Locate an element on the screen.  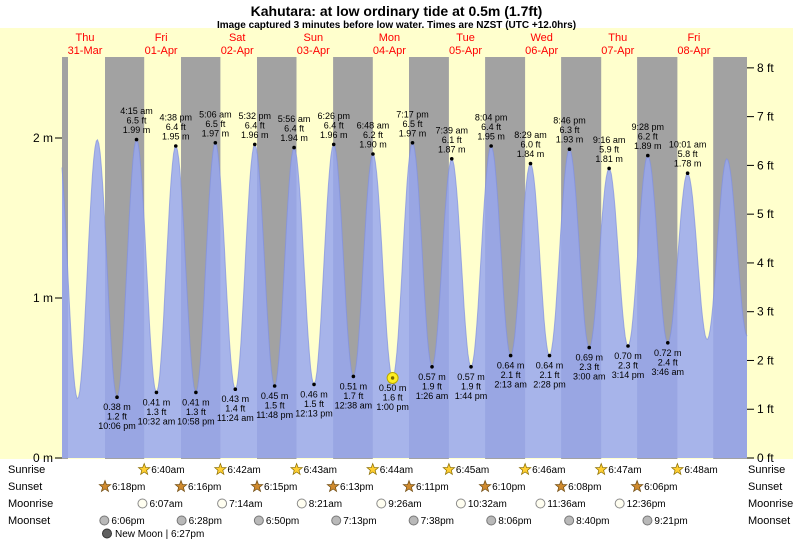
low-tide-label: 2.4 ft is located at coordinates (668, 362).